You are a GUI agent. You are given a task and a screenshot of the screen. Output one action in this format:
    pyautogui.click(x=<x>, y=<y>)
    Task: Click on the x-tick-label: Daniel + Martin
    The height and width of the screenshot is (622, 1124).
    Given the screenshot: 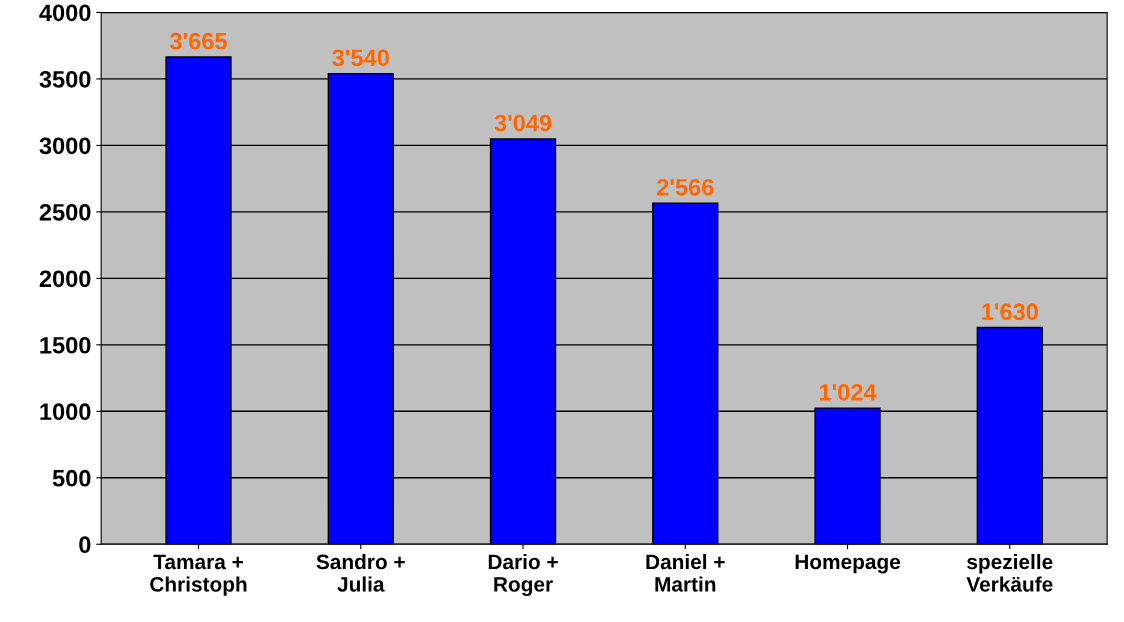 What is the action you would take?
    pyautogui.click(x=685, y=572)
    